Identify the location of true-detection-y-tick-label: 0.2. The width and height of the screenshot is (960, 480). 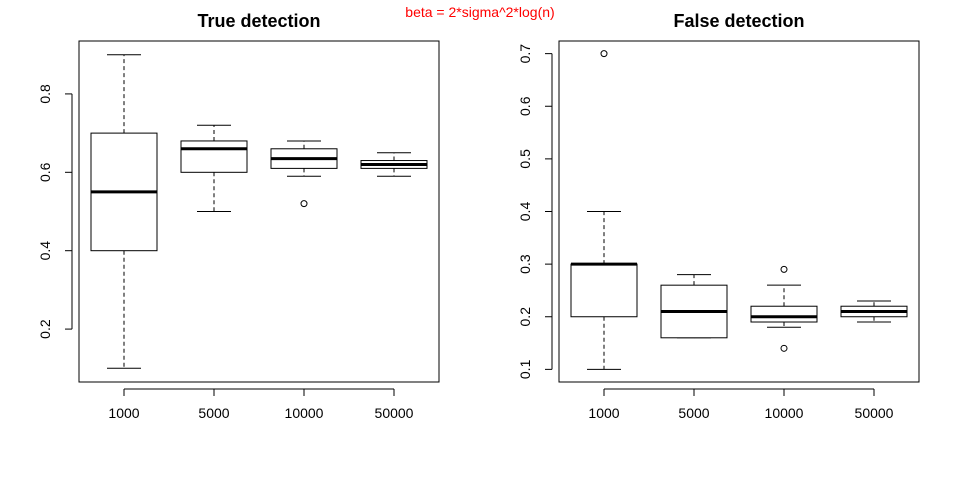
(45, 329).